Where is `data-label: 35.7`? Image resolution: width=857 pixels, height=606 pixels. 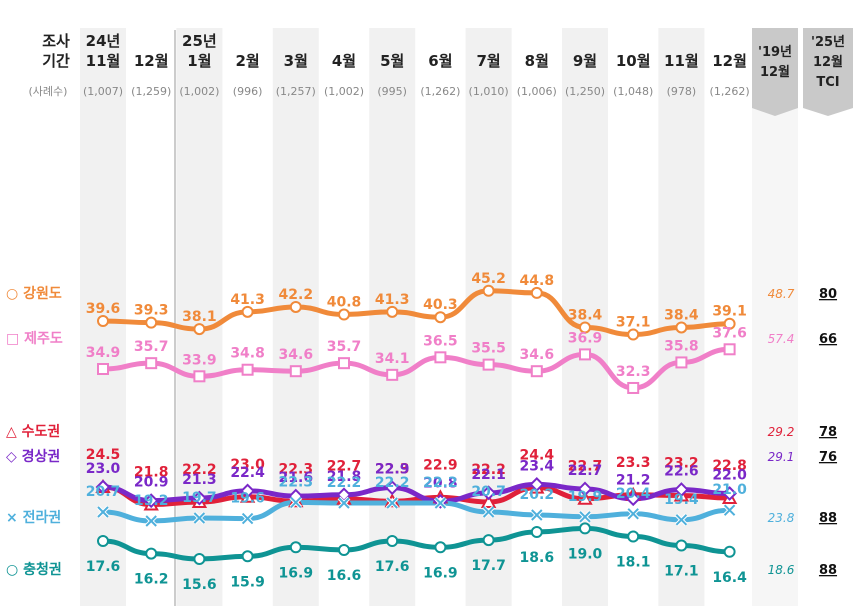 data-label: 35.7 is located at coordinates (344, 347).